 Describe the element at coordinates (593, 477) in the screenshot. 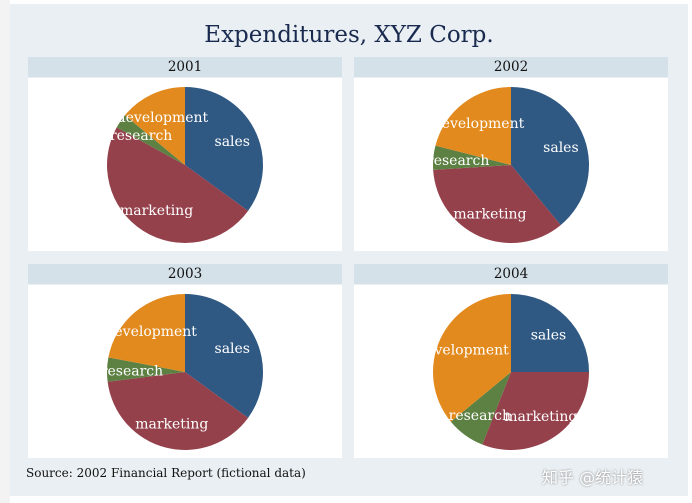

I see `watermark-text: 知乎 @统计猿` at that location.